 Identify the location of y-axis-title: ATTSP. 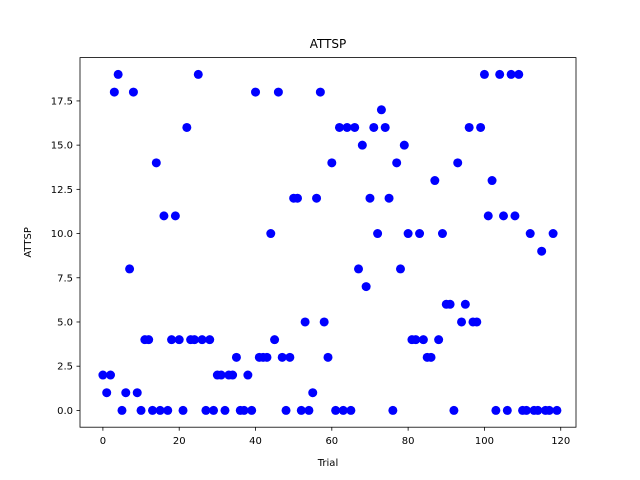
(28, 242).